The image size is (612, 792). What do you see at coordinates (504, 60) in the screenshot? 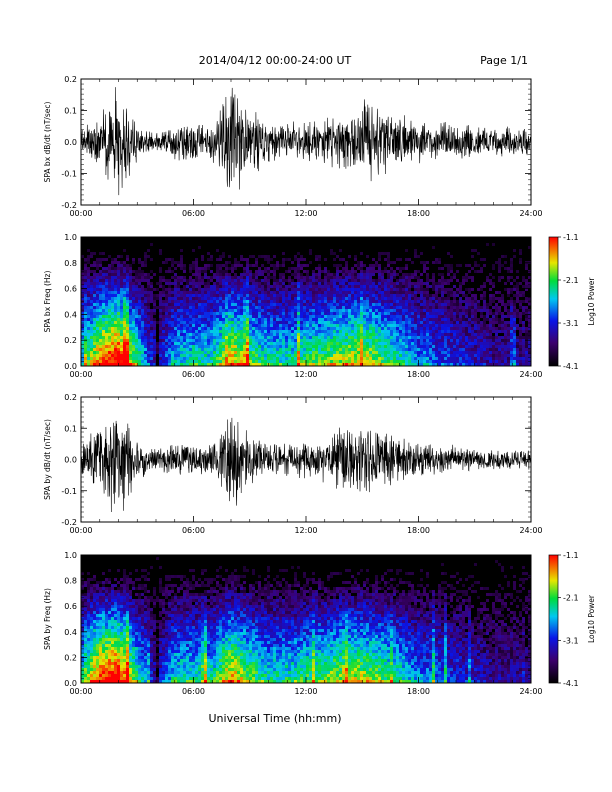
I see `page-indicator: Page 1/1` at bounding box center [504, 60].